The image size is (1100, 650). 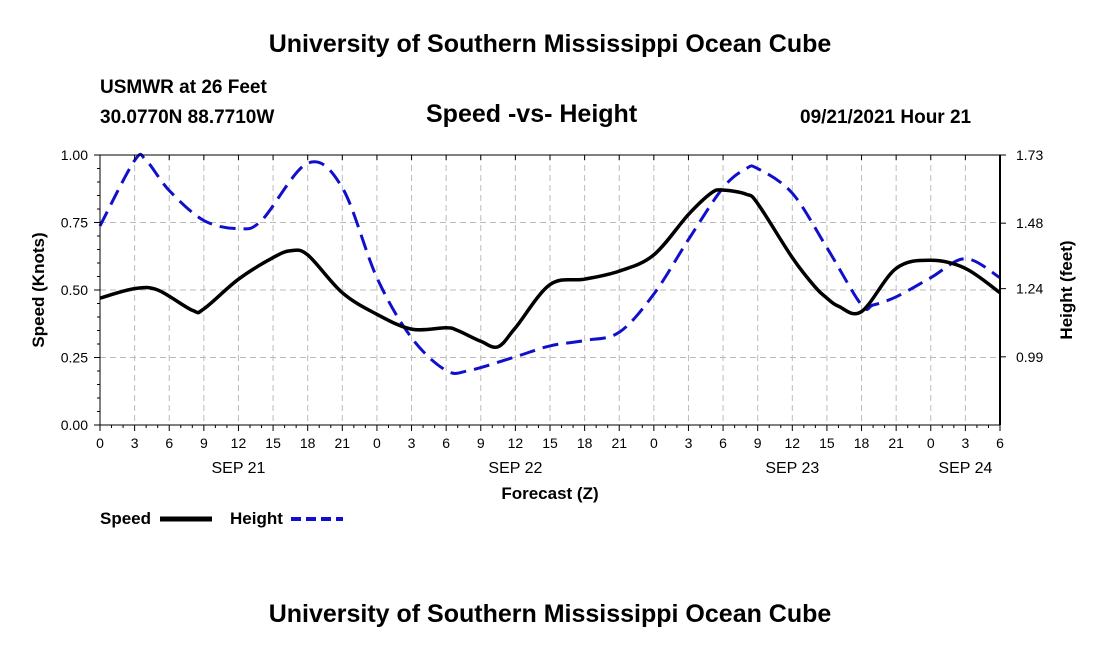 What do you see at coordinates (183, 87) in the screenshot?
I see `station-label: USMWR at 26 Feet` at bounding box center [183, 87].